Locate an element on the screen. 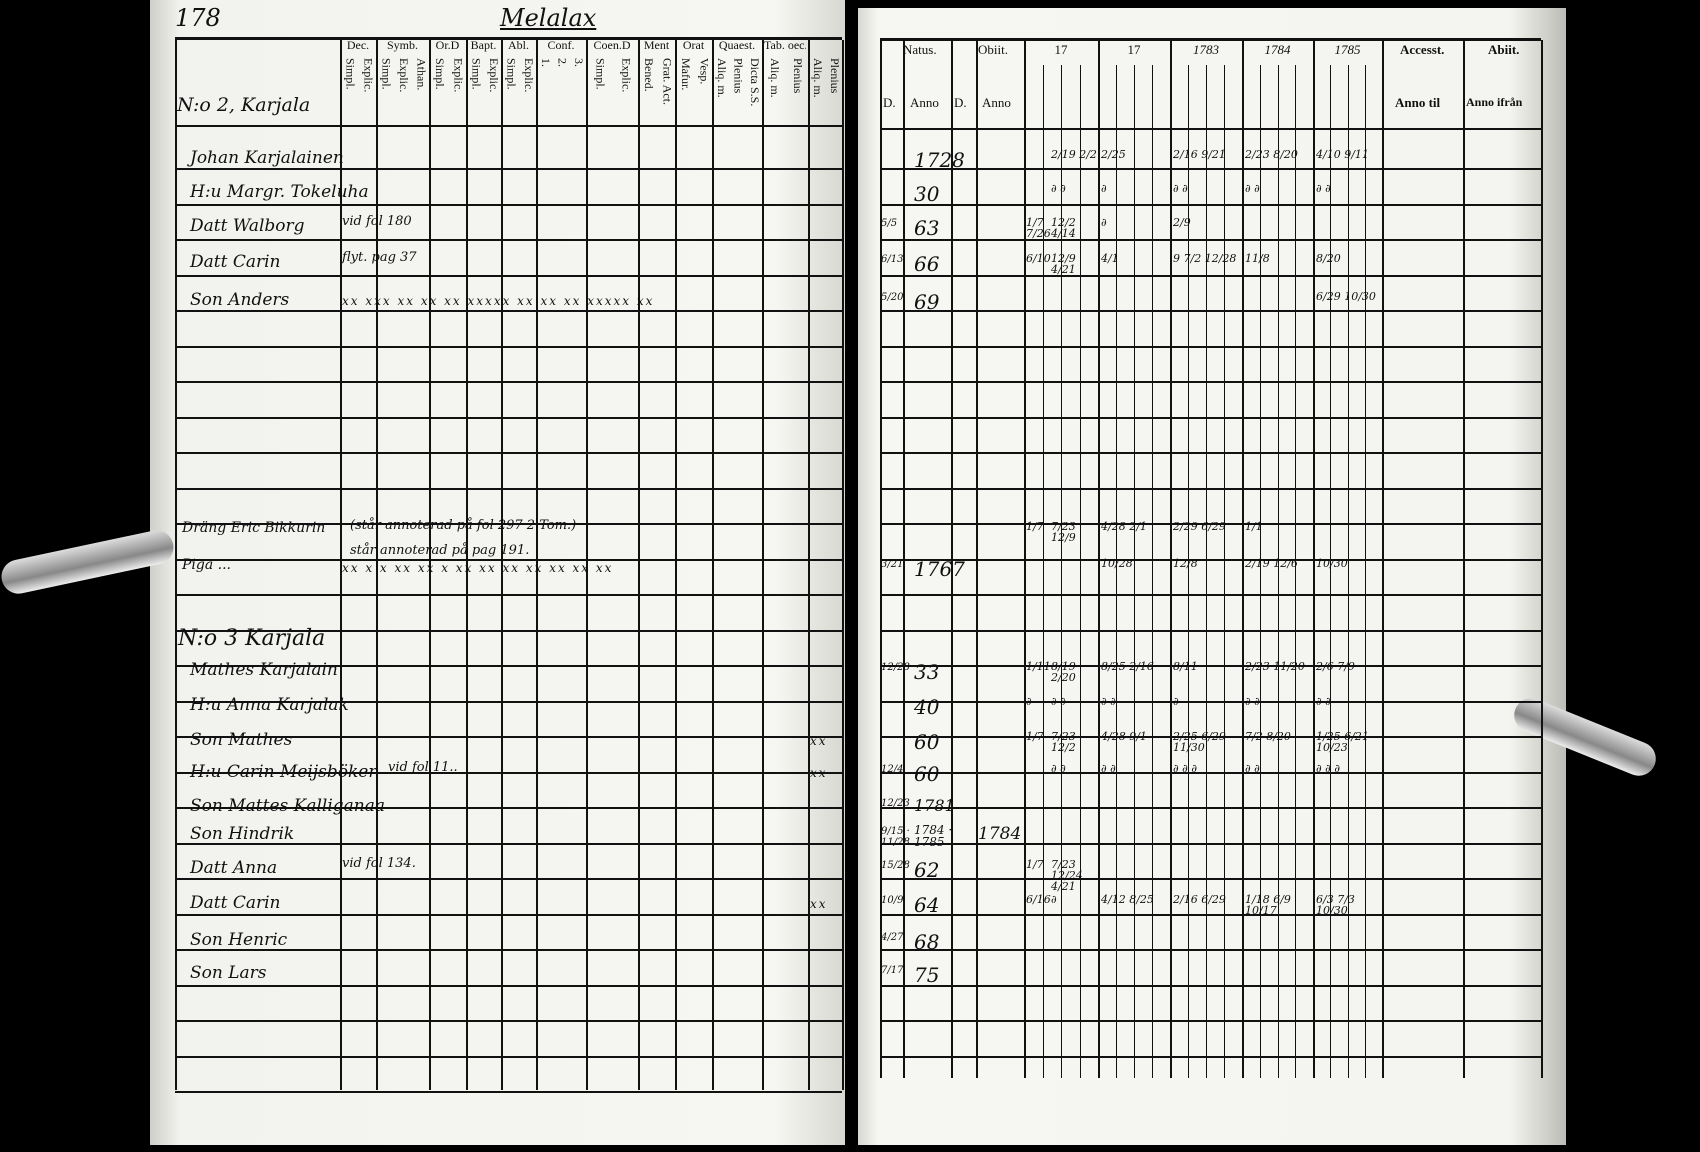 The height and width of the screenshot is (1152, 1700). year-entry: 2/23 8/20 is located at coordinates (1271, 154).